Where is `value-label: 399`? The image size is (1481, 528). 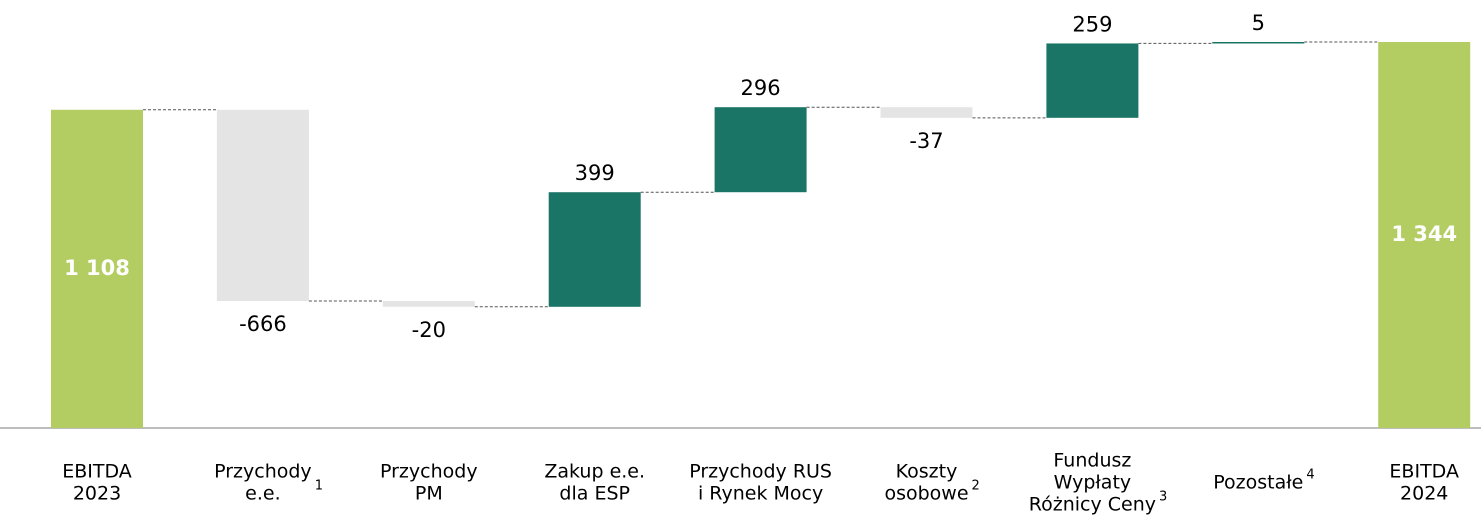
value-label: 399 is located at coordinates (595, 173).